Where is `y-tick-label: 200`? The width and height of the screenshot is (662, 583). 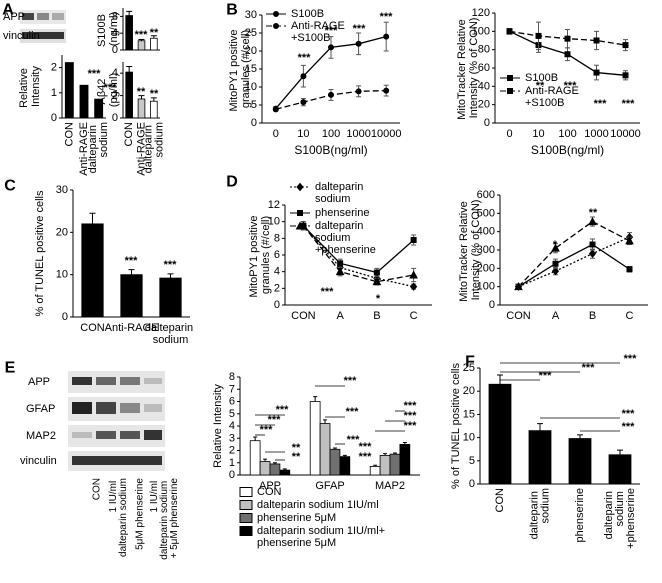
y-tick-label: 200 is located at coordinates (486, 268).